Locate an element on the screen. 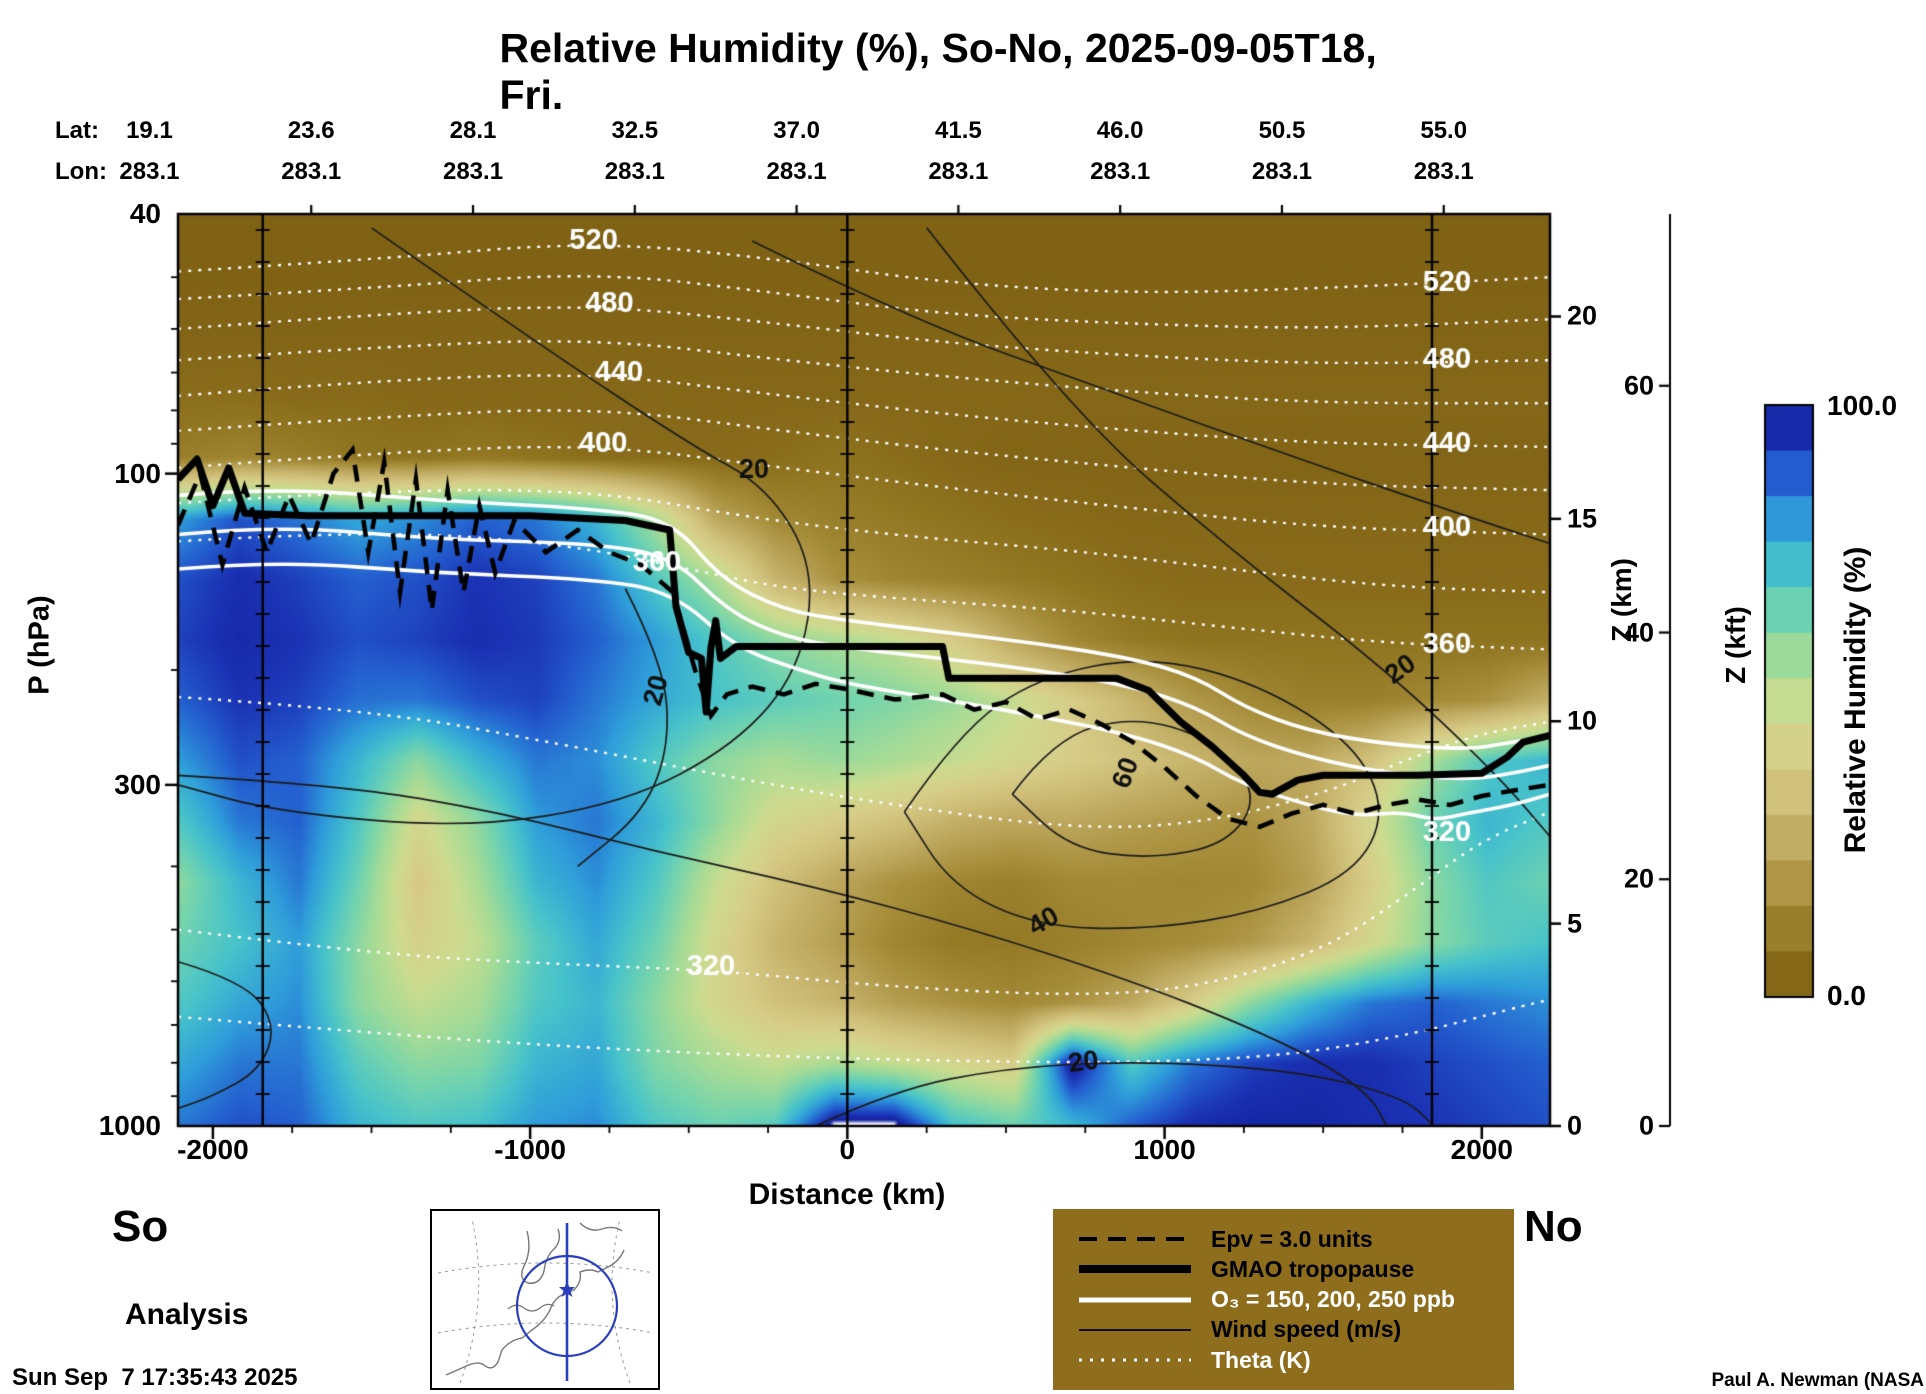 The width and height of the screenshot is (1926, 1394). x-tick-label: -2000 is located at coordinates (213, 1149).